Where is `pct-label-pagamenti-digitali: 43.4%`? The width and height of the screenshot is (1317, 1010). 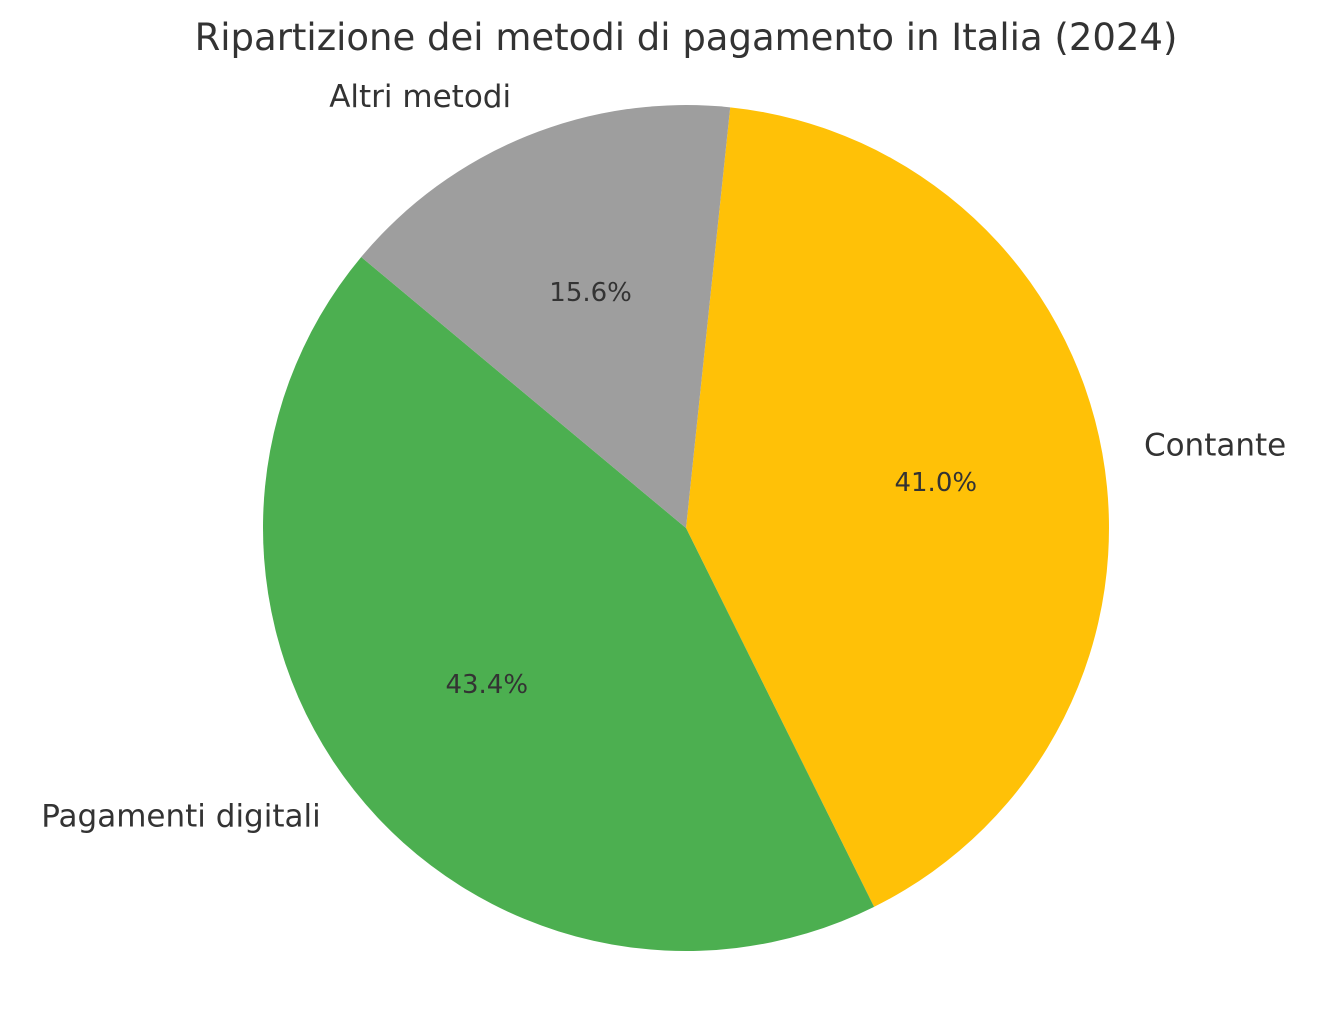
pct-label-pagamenti-digitali: 43.4% is located at coordinates (486, 685).